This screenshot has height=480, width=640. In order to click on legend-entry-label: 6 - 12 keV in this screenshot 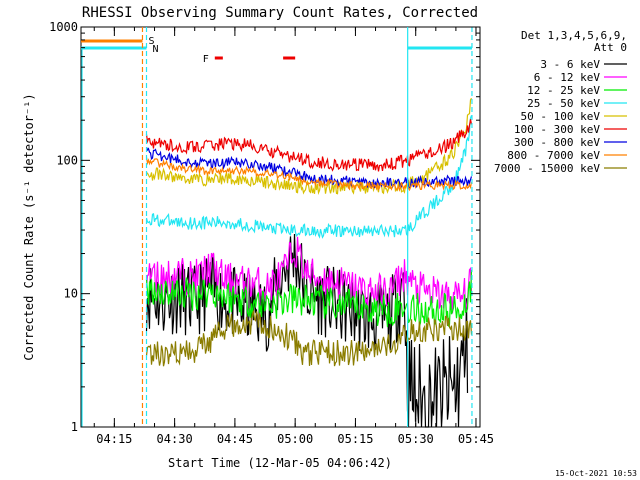, I will do `click(567, 77)`.